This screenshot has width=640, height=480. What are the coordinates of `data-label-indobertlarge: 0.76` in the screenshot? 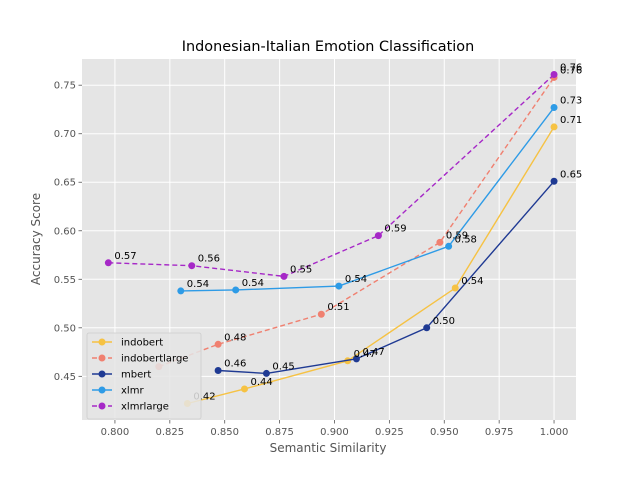 It's located at (571, 70).